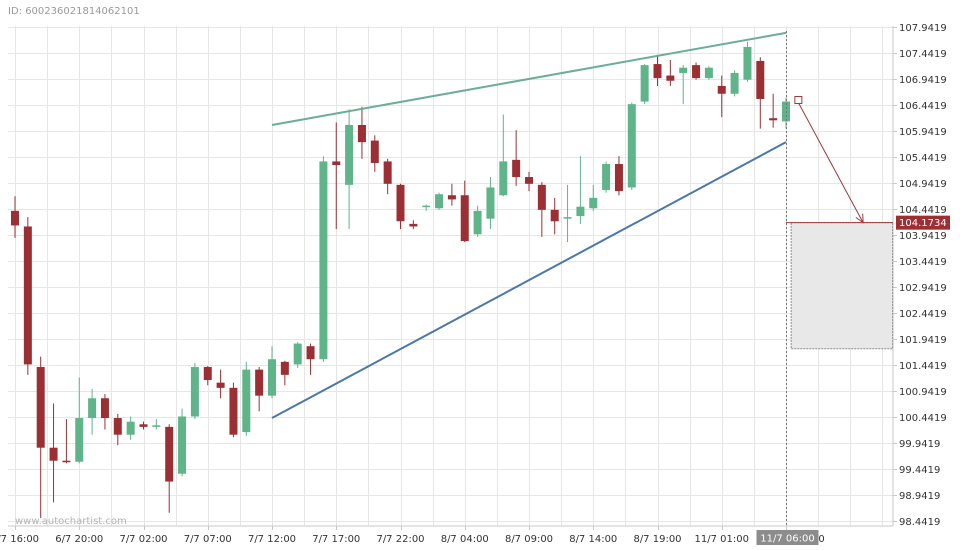 The width and height of the screenshot is (960, 550). I want to click on y-tick-label: 104.4419, so click(923, 210).